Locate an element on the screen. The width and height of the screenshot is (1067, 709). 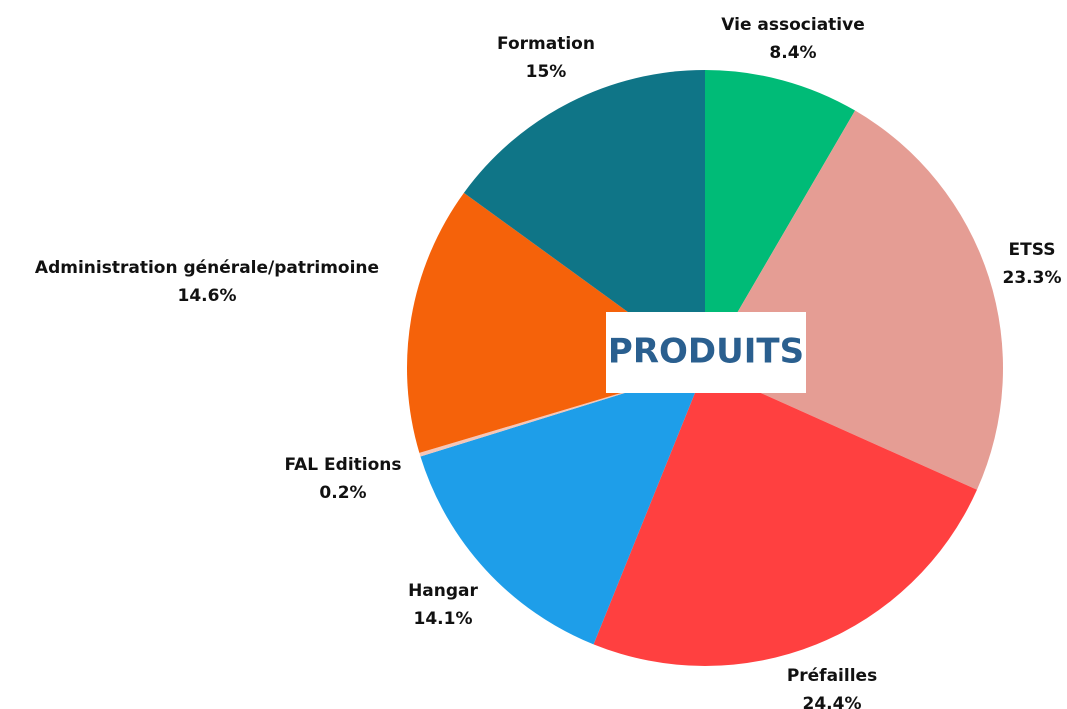
slice-label: FAL Editions is located at coordinates (342, 465).